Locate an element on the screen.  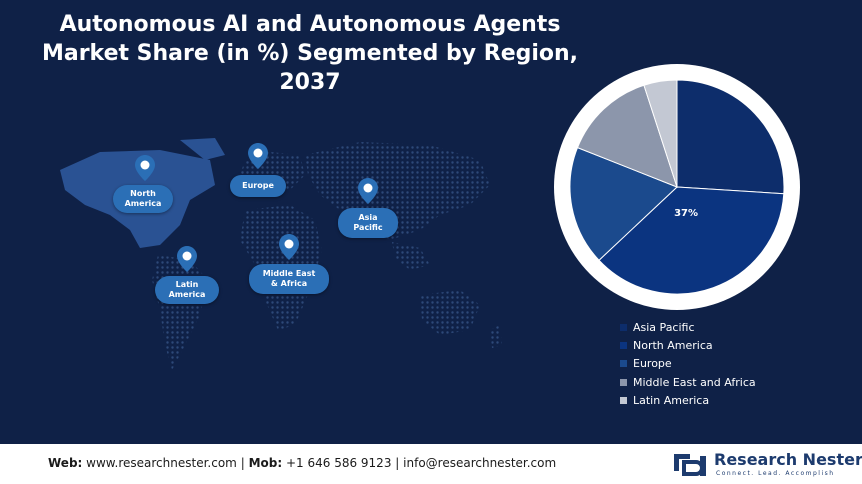
pie-slices is located at coordinates (677, 187).